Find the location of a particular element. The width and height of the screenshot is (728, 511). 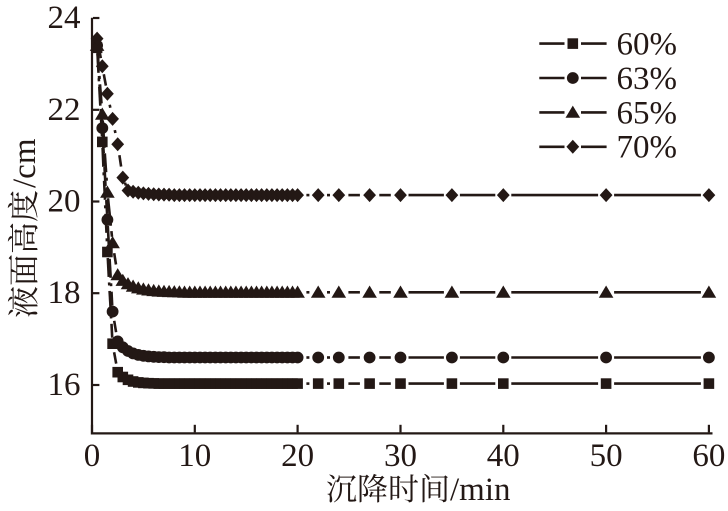

svg-text: 16 is located at coordinates (64, 385).